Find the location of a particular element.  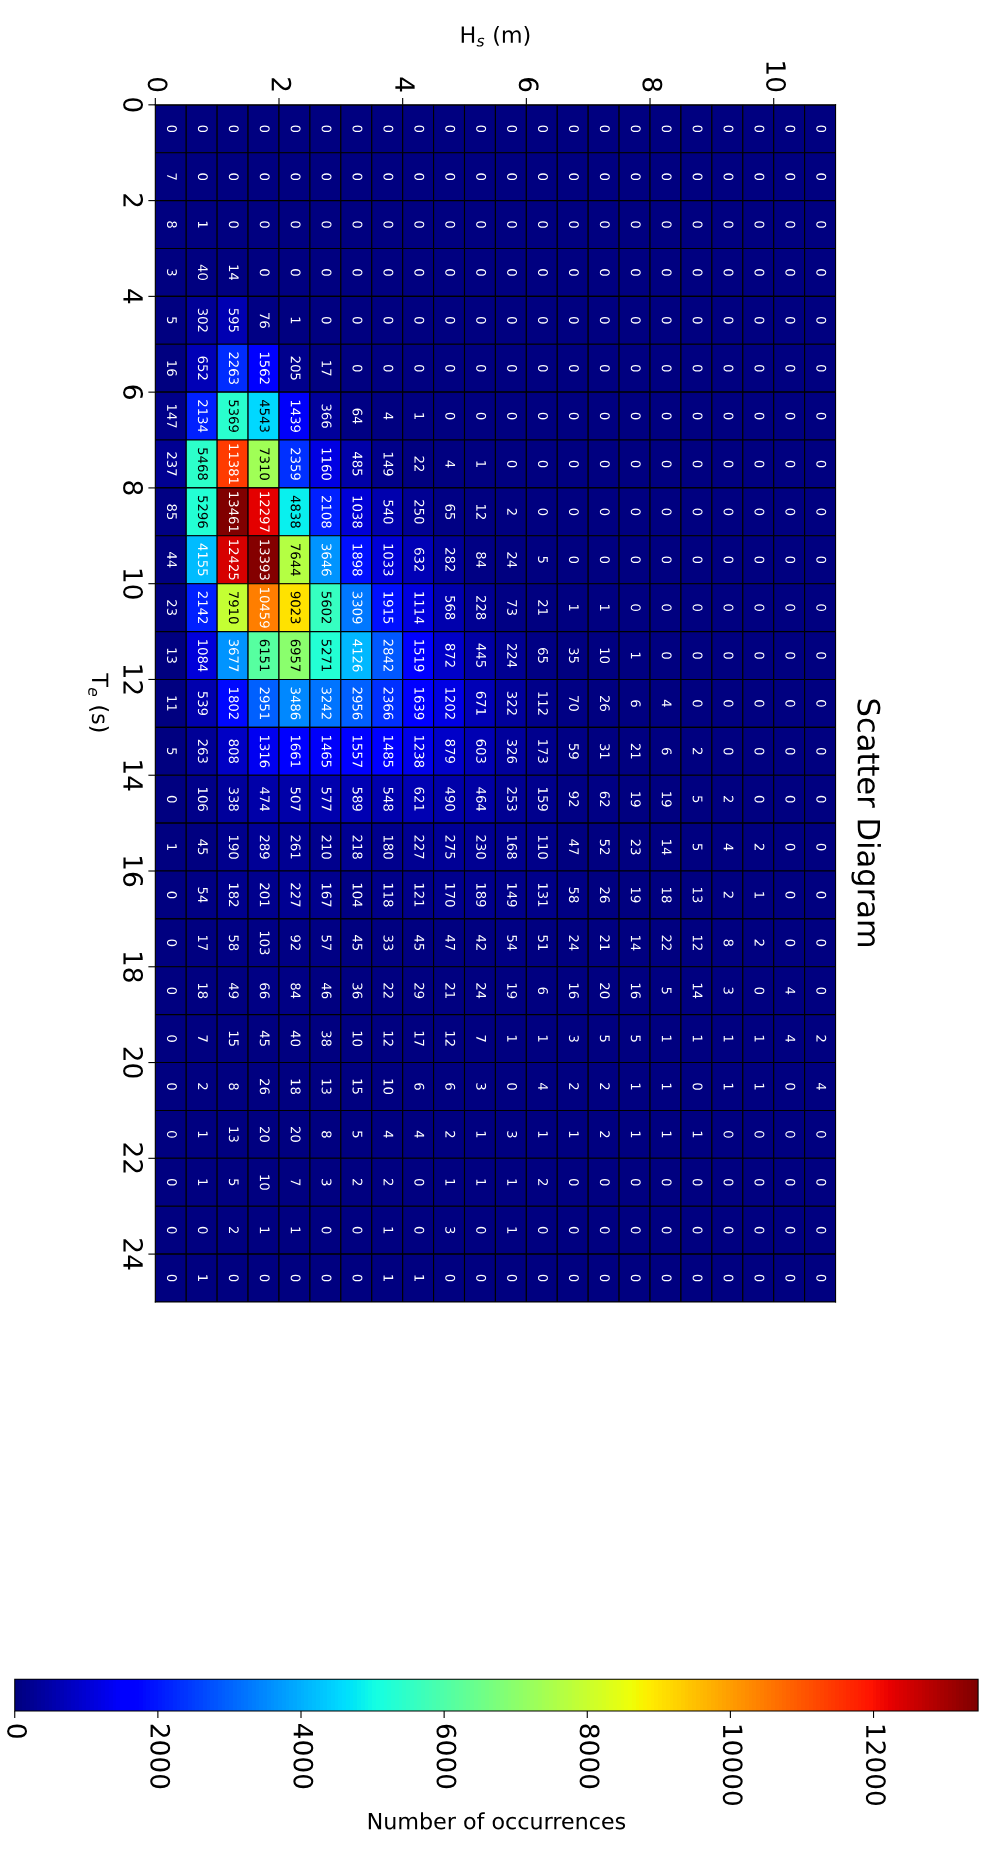

data-label: 5602 is located at coordinates (326, 607).